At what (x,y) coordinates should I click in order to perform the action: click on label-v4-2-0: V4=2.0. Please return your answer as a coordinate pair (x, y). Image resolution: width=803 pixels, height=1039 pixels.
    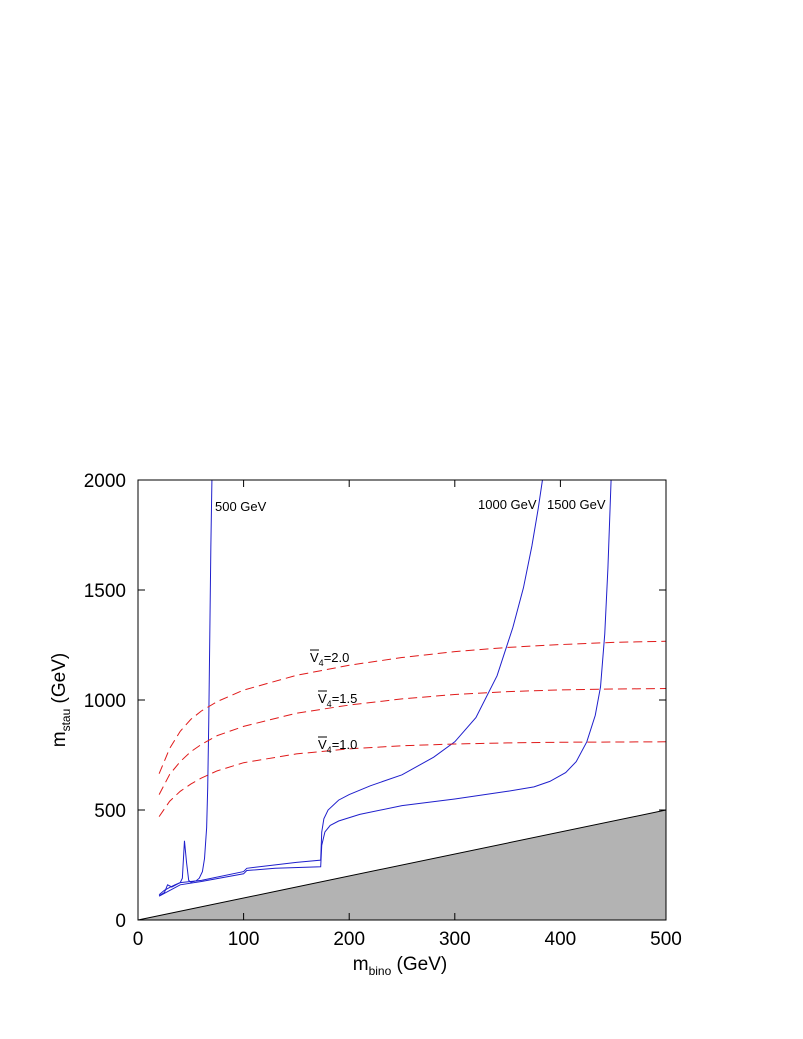
    Looking at the image, I should click on (329, 659).